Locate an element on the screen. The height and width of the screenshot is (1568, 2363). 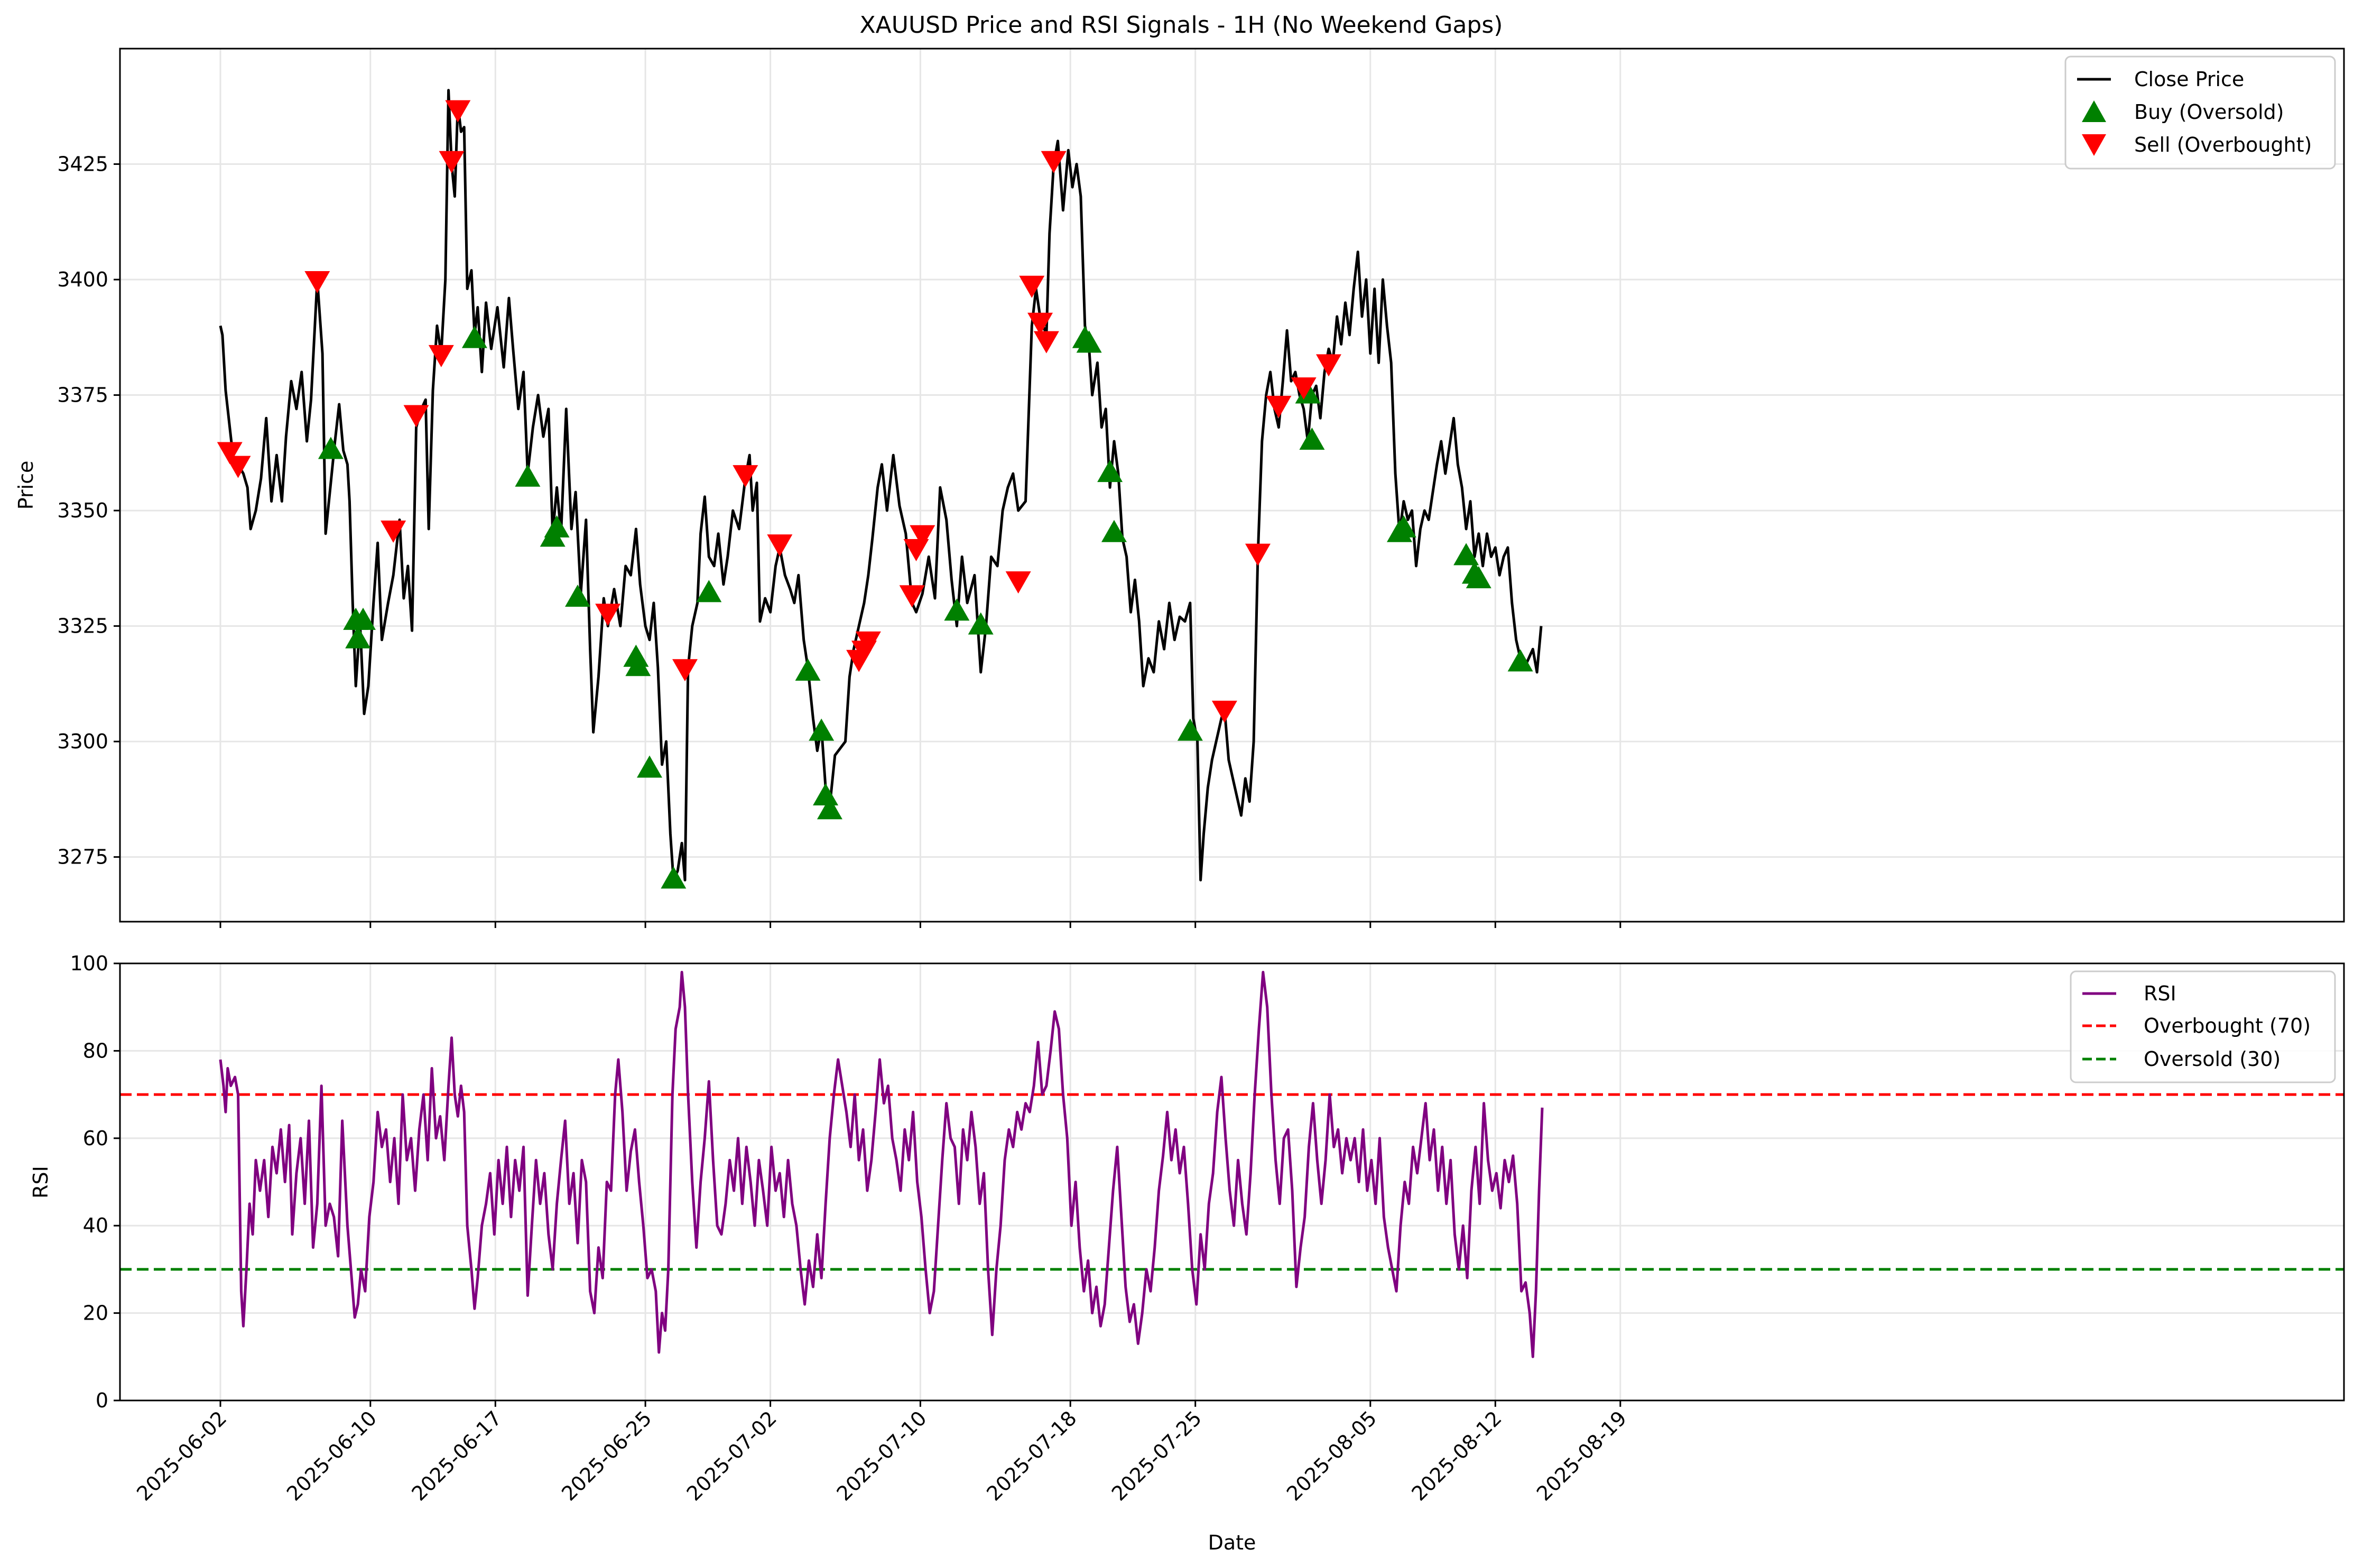
rsi-y-ticks: 0 20 40 60 80 100 is located at coordinates (95, 1182).